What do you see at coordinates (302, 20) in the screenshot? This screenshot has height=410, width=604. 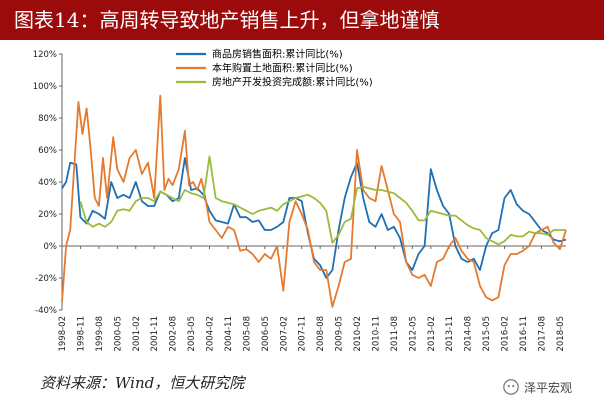 I see `chart-title: 图表14：高周转导致地产销售上升，但拿地谨慎` at bounding box center [302, 20].